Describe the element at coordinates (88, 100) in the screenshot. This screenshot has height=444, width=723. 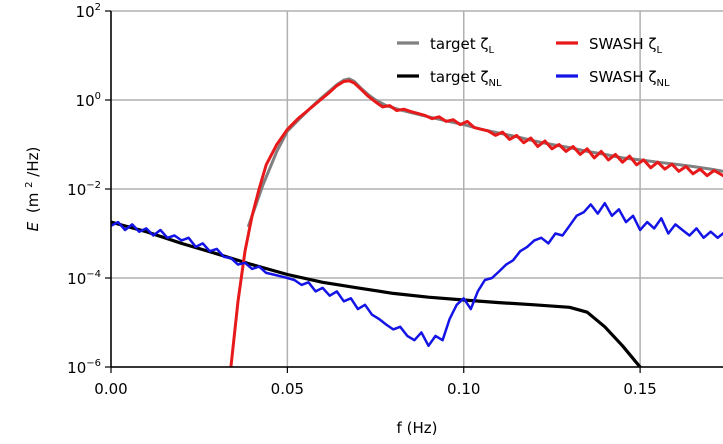
I see `y-tick-label: 10⁰` at that location.